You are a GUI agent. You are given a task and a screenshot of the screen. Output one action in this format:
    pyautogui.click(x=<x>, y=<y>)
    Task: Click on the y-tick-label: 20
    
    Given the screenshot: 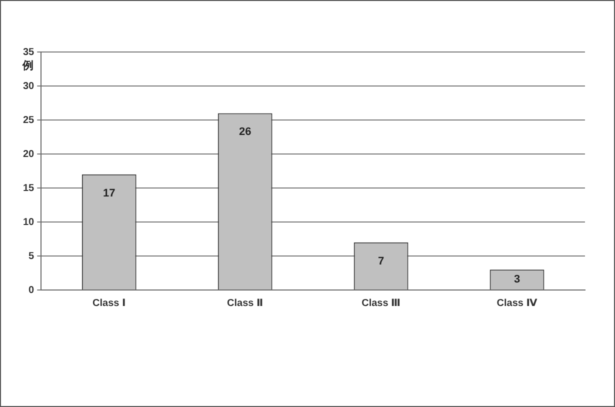 What is the action you would take?
    pyautogui.click(x=29, y=154)
    